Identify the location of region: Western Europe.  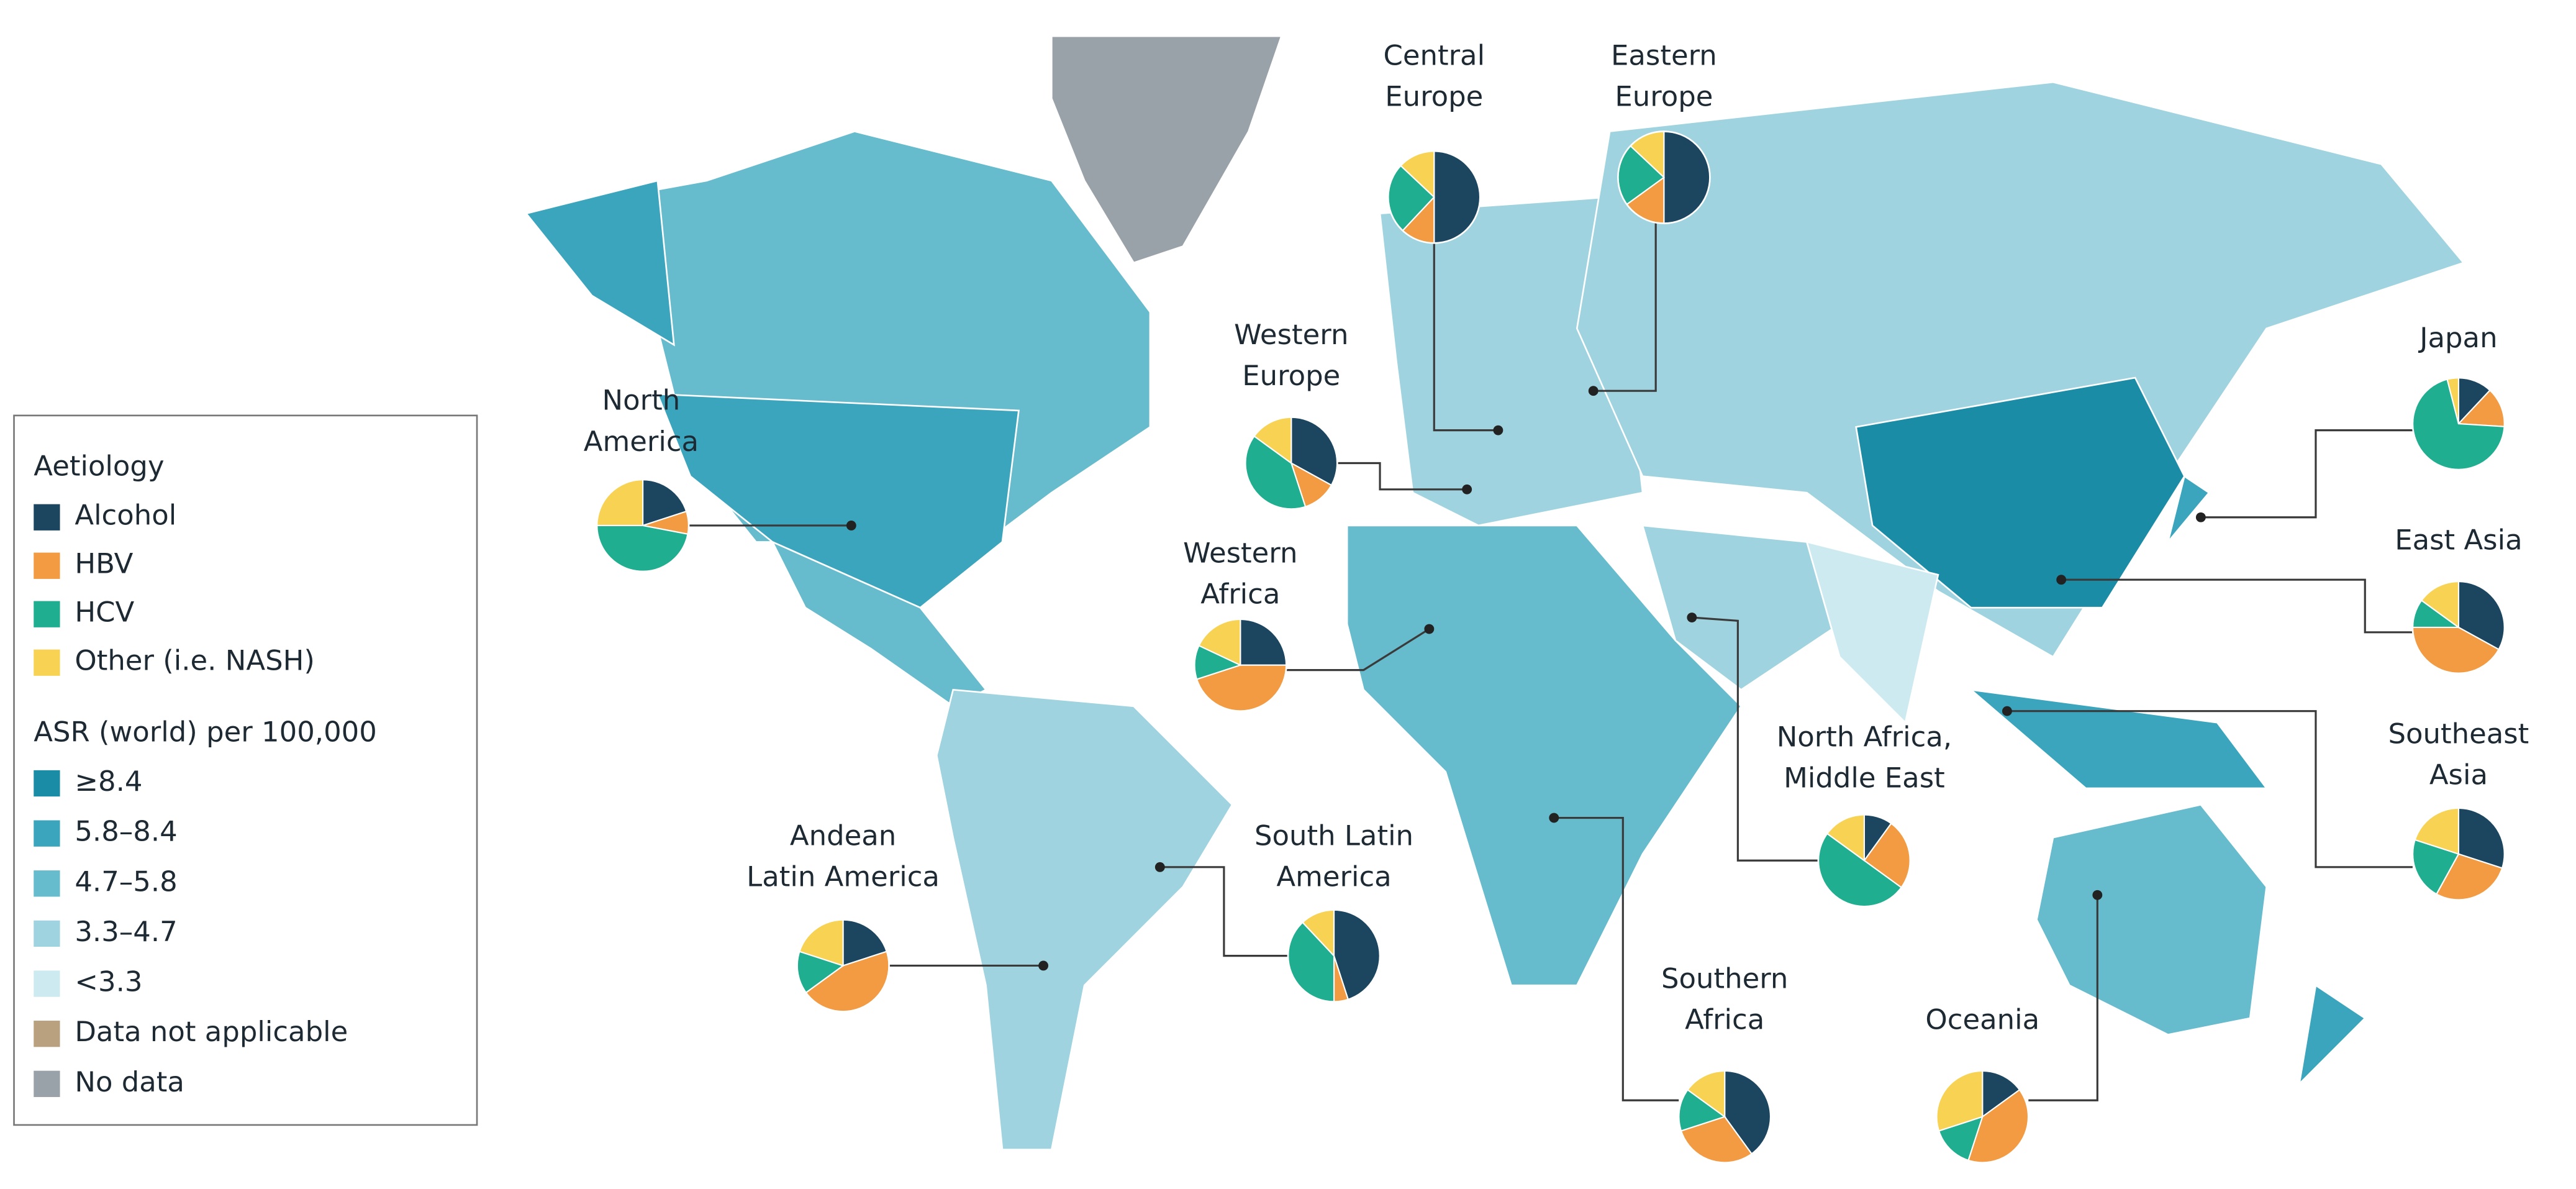
(1353, 414).